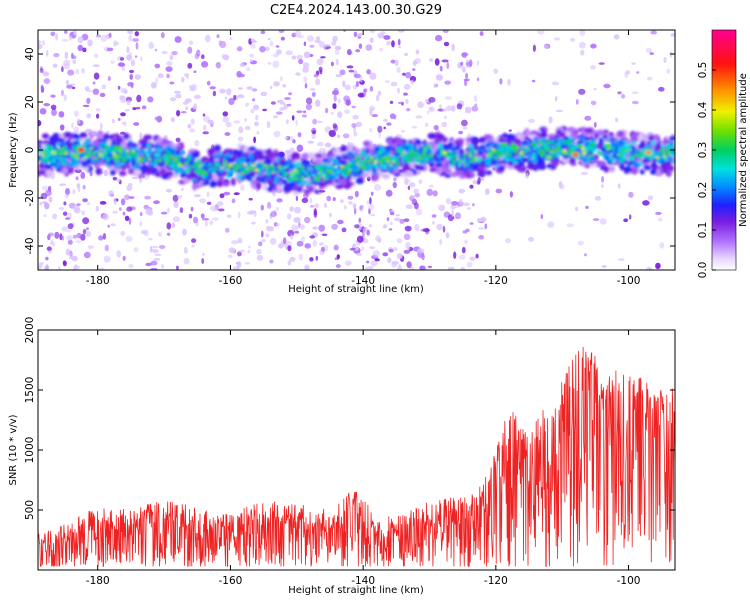 Image resolution: width=750 pixels, height=600 pixels. I want to click on snr-x-tick-label: -160, so click(231, 581).